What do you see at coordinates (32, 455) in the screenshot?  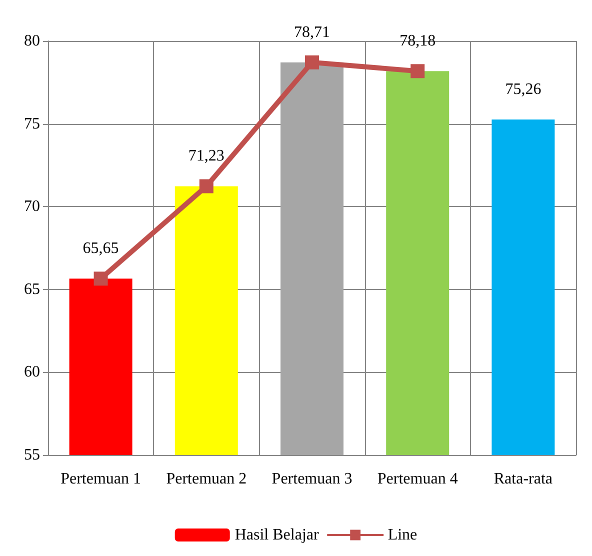 I see `y-tick-label: 55` at bounding box center [32, 455].